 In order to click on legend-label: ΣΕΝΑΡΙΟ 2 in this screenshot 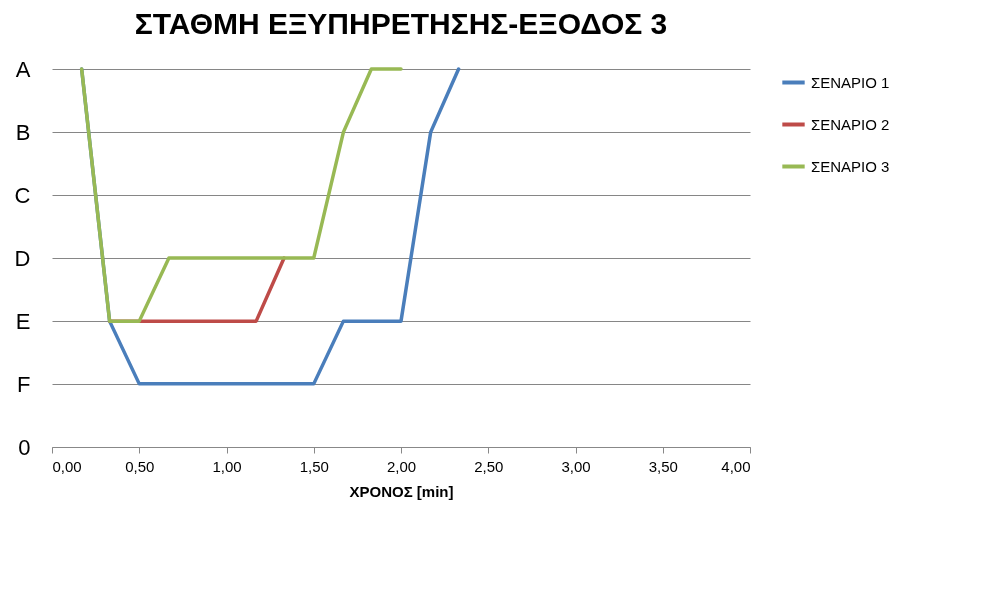, I will do `click(850, 124)`.